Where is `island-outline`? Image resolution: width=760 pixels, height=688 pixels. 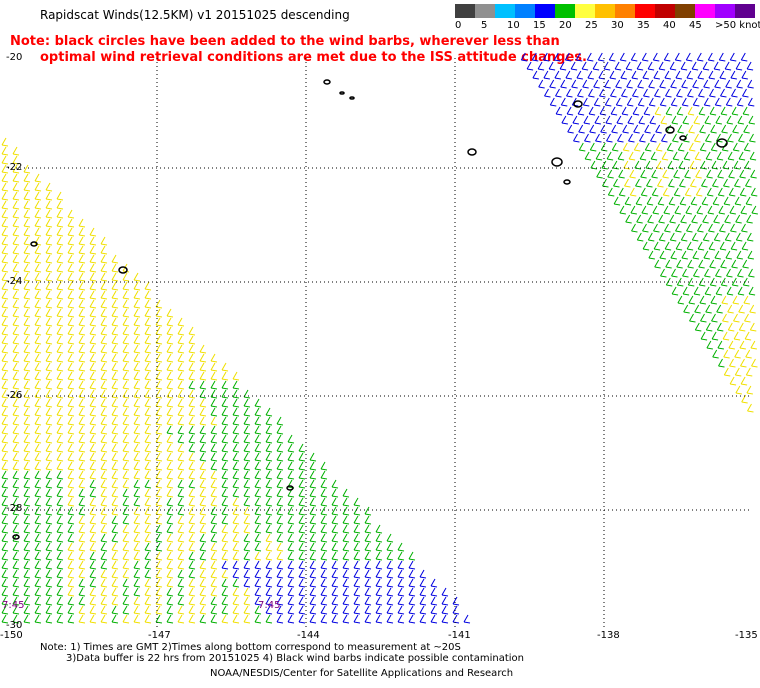 island-outline is located at coordinates (472, 152).